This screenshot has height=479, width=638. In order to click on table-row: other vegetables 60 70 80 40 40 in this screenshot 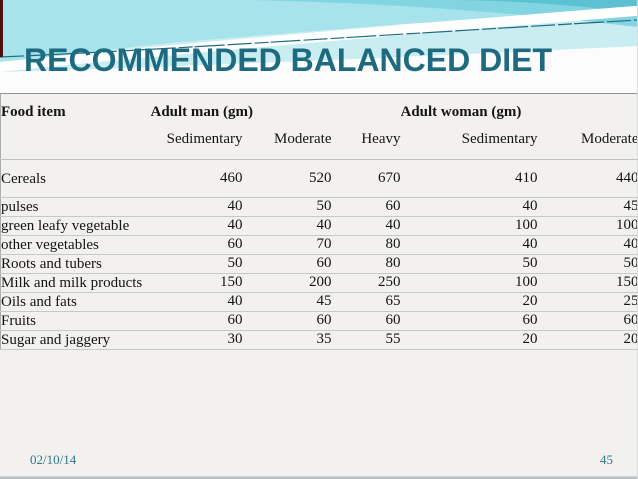, I will do `click(319, 245)`.